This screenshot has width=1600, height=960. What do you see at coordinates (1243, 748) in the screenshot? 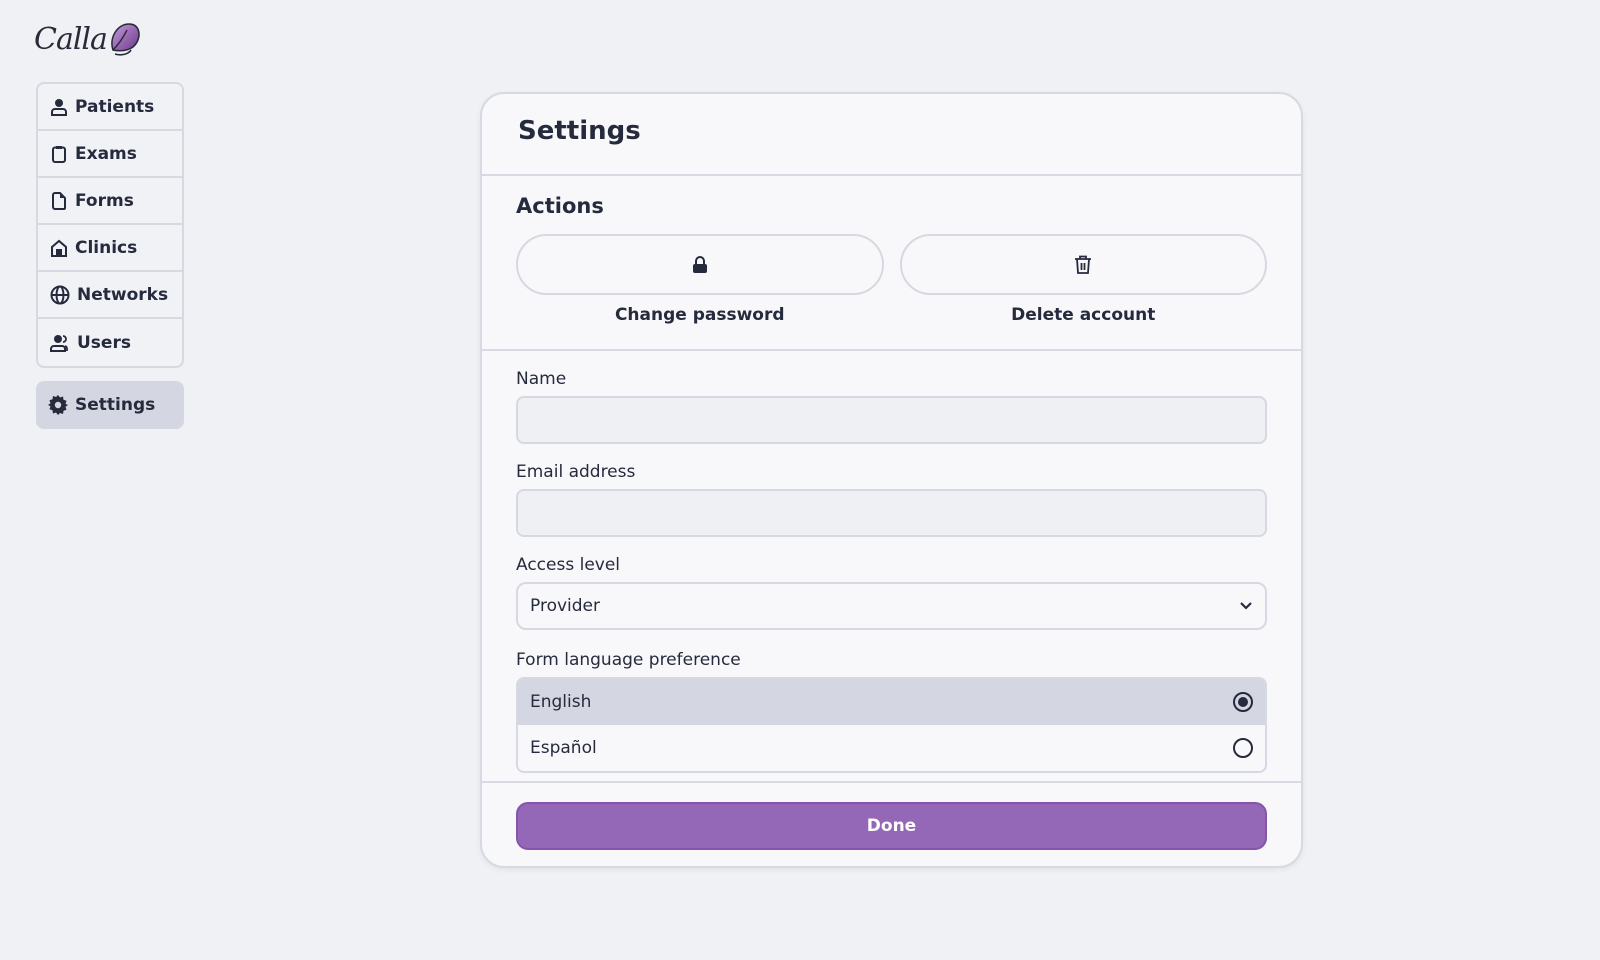
I see `radio-unselected-icon` at bounding box center [1243, 748].